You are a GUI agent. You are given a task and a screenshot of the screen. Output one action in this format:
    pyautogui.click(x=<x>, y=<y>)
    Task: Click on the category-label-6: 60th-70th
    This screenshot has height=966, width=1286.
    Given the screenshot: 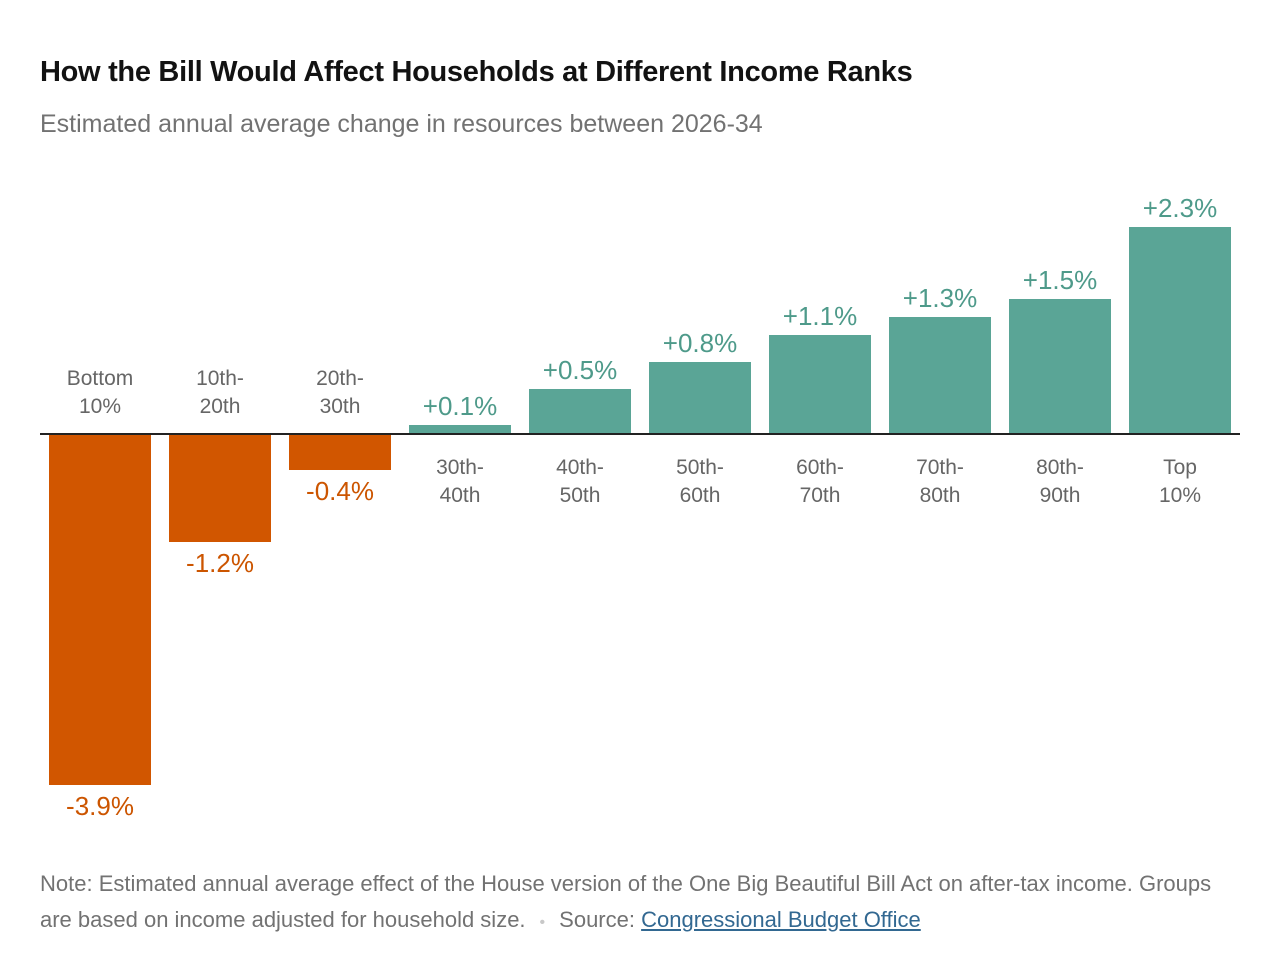 What is the action you would take?
    pyautogui.click(x=820, y=481)
    